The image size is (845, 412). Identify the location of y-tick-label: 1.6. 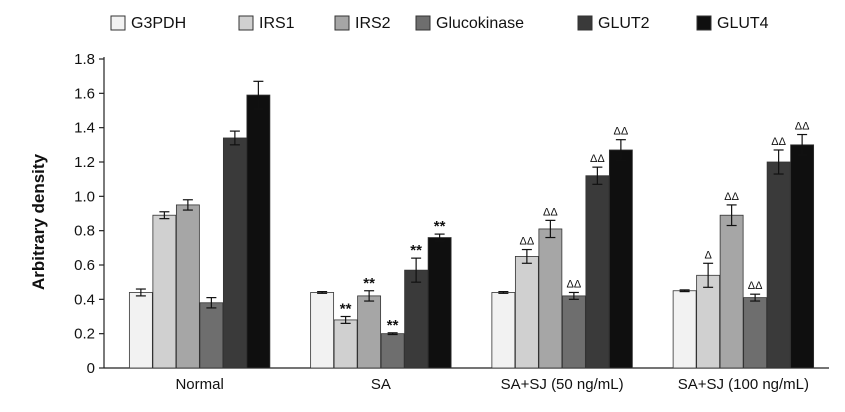
(84, 93).